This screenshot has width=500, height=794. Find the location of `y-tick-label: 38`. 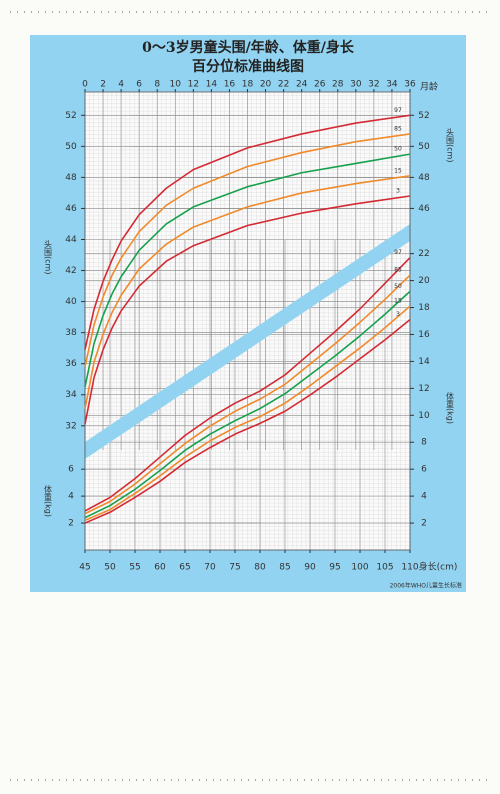

y-tick-label: 38 is located at coordinates (71, 333).